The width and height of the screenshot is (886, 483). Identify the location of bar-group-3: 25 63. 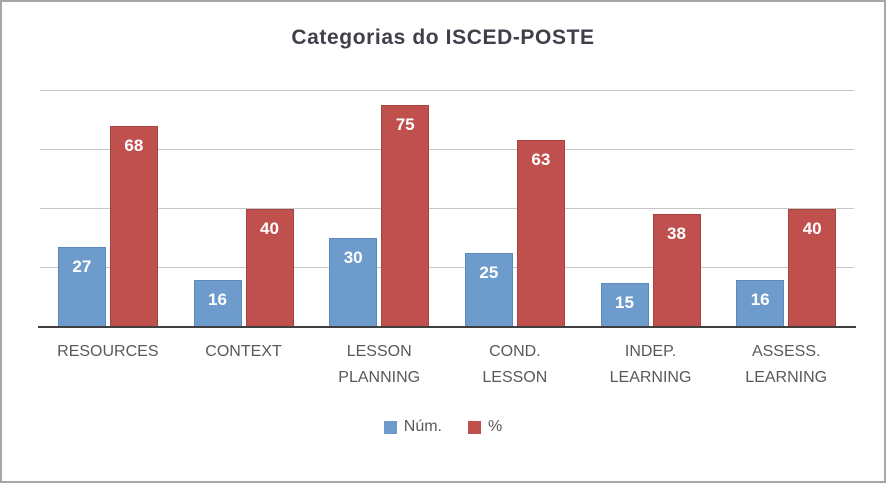
(515, 208).